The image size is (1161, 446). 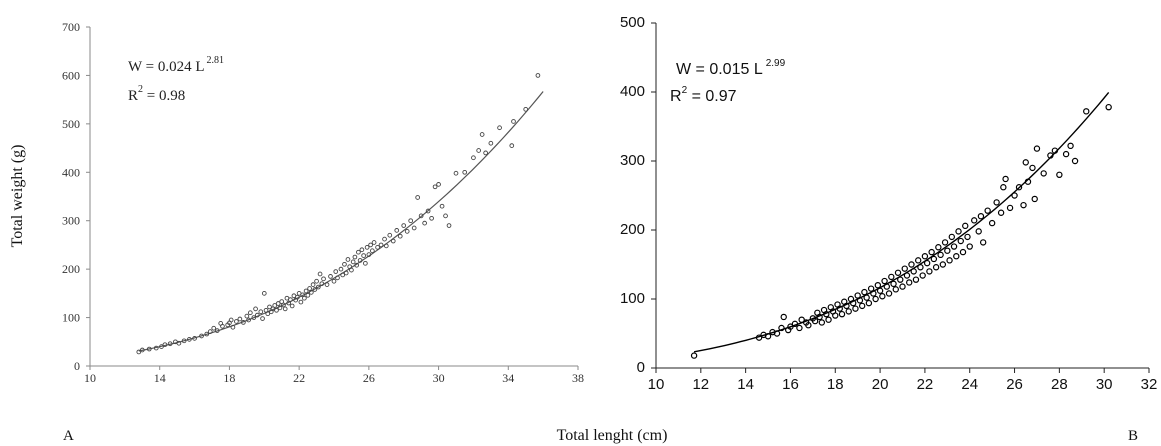 I want to click on y-tick-label-panel-a: 500, so click(x=71, y=124).